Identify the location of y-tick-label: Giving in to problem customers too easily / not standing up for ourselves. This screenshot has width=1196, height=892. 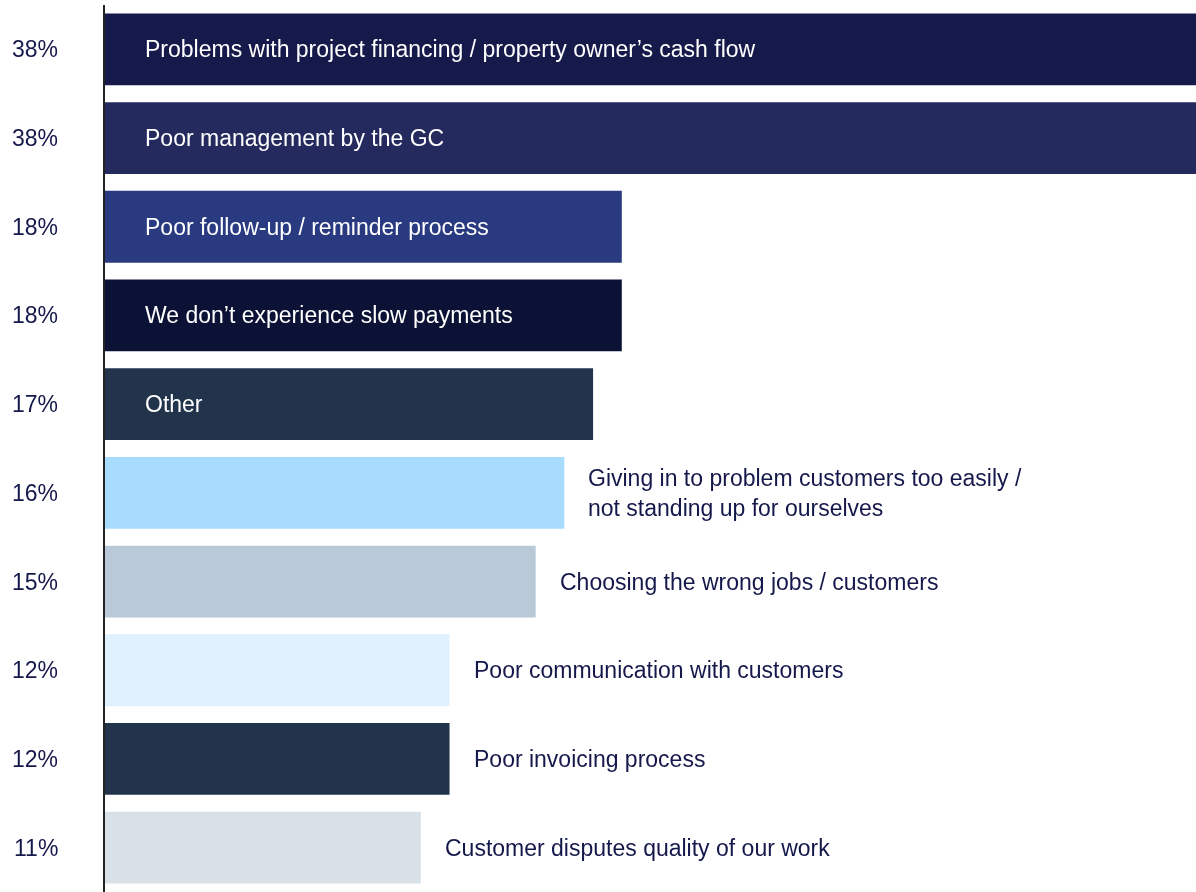
(805, 493).